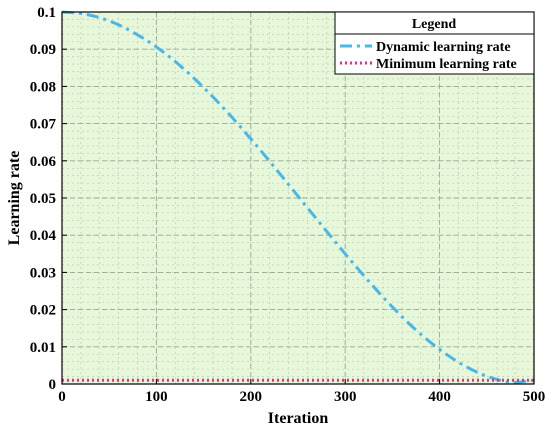  I want to click on legend-box, so click(434, 43).